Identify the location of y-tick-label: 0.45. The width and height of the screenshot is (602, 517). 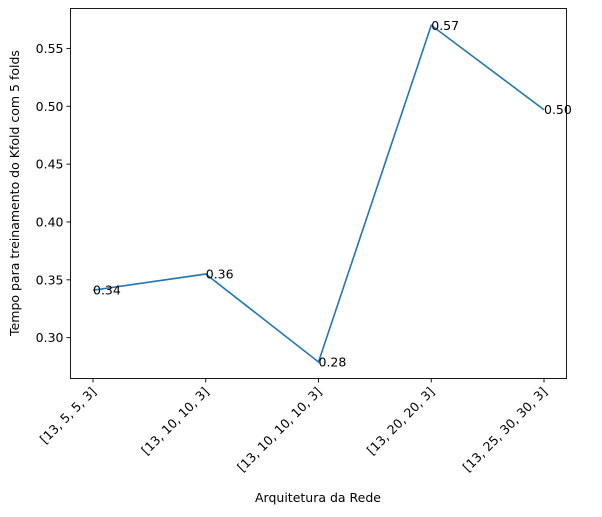
(50, 164).